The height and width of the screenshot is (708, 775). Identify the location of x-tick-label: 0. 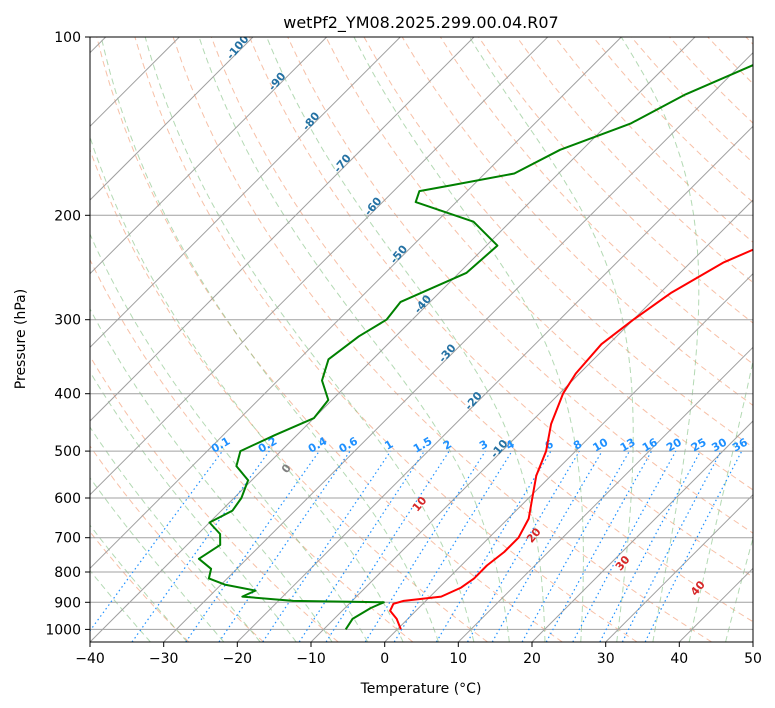
(384, 659).